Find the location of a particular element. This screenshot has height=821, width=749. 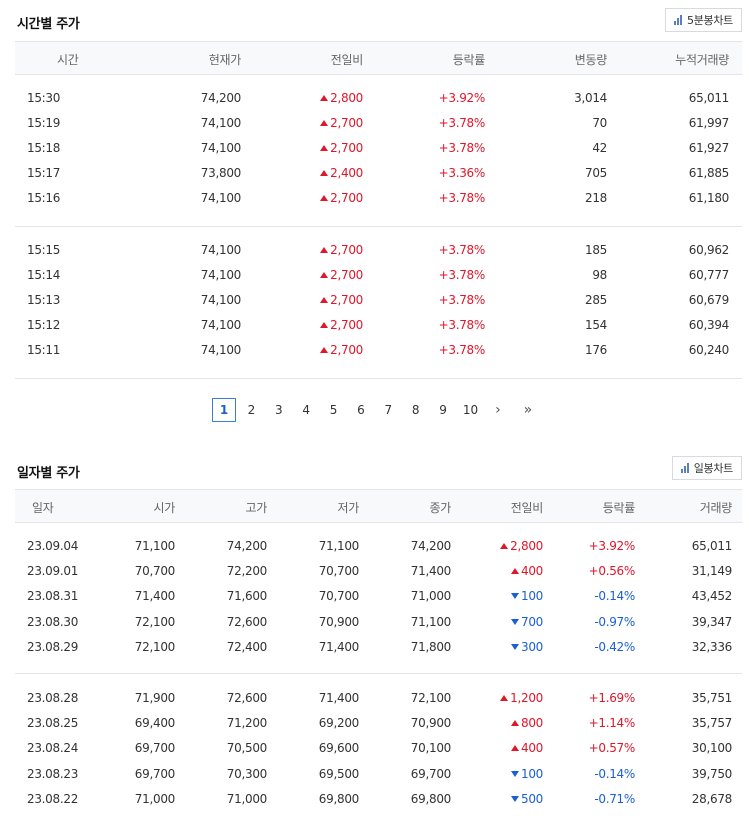

table-row: 15:12 74,100 2,700 +3.78% 154 60,394 is located at coordinates (378, 325).